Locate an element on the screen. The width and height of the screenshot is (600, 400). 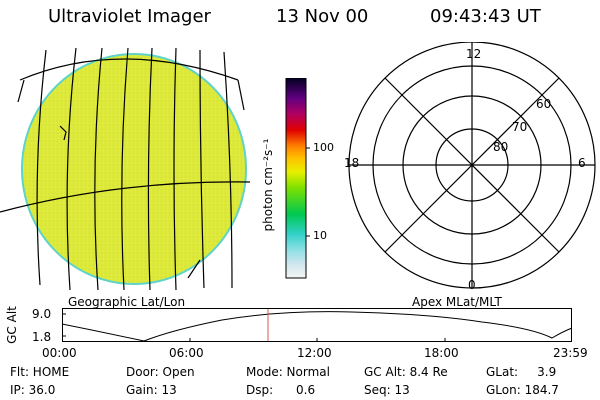
status-flt: Flt: HOME is located at coordinates (40, 372).